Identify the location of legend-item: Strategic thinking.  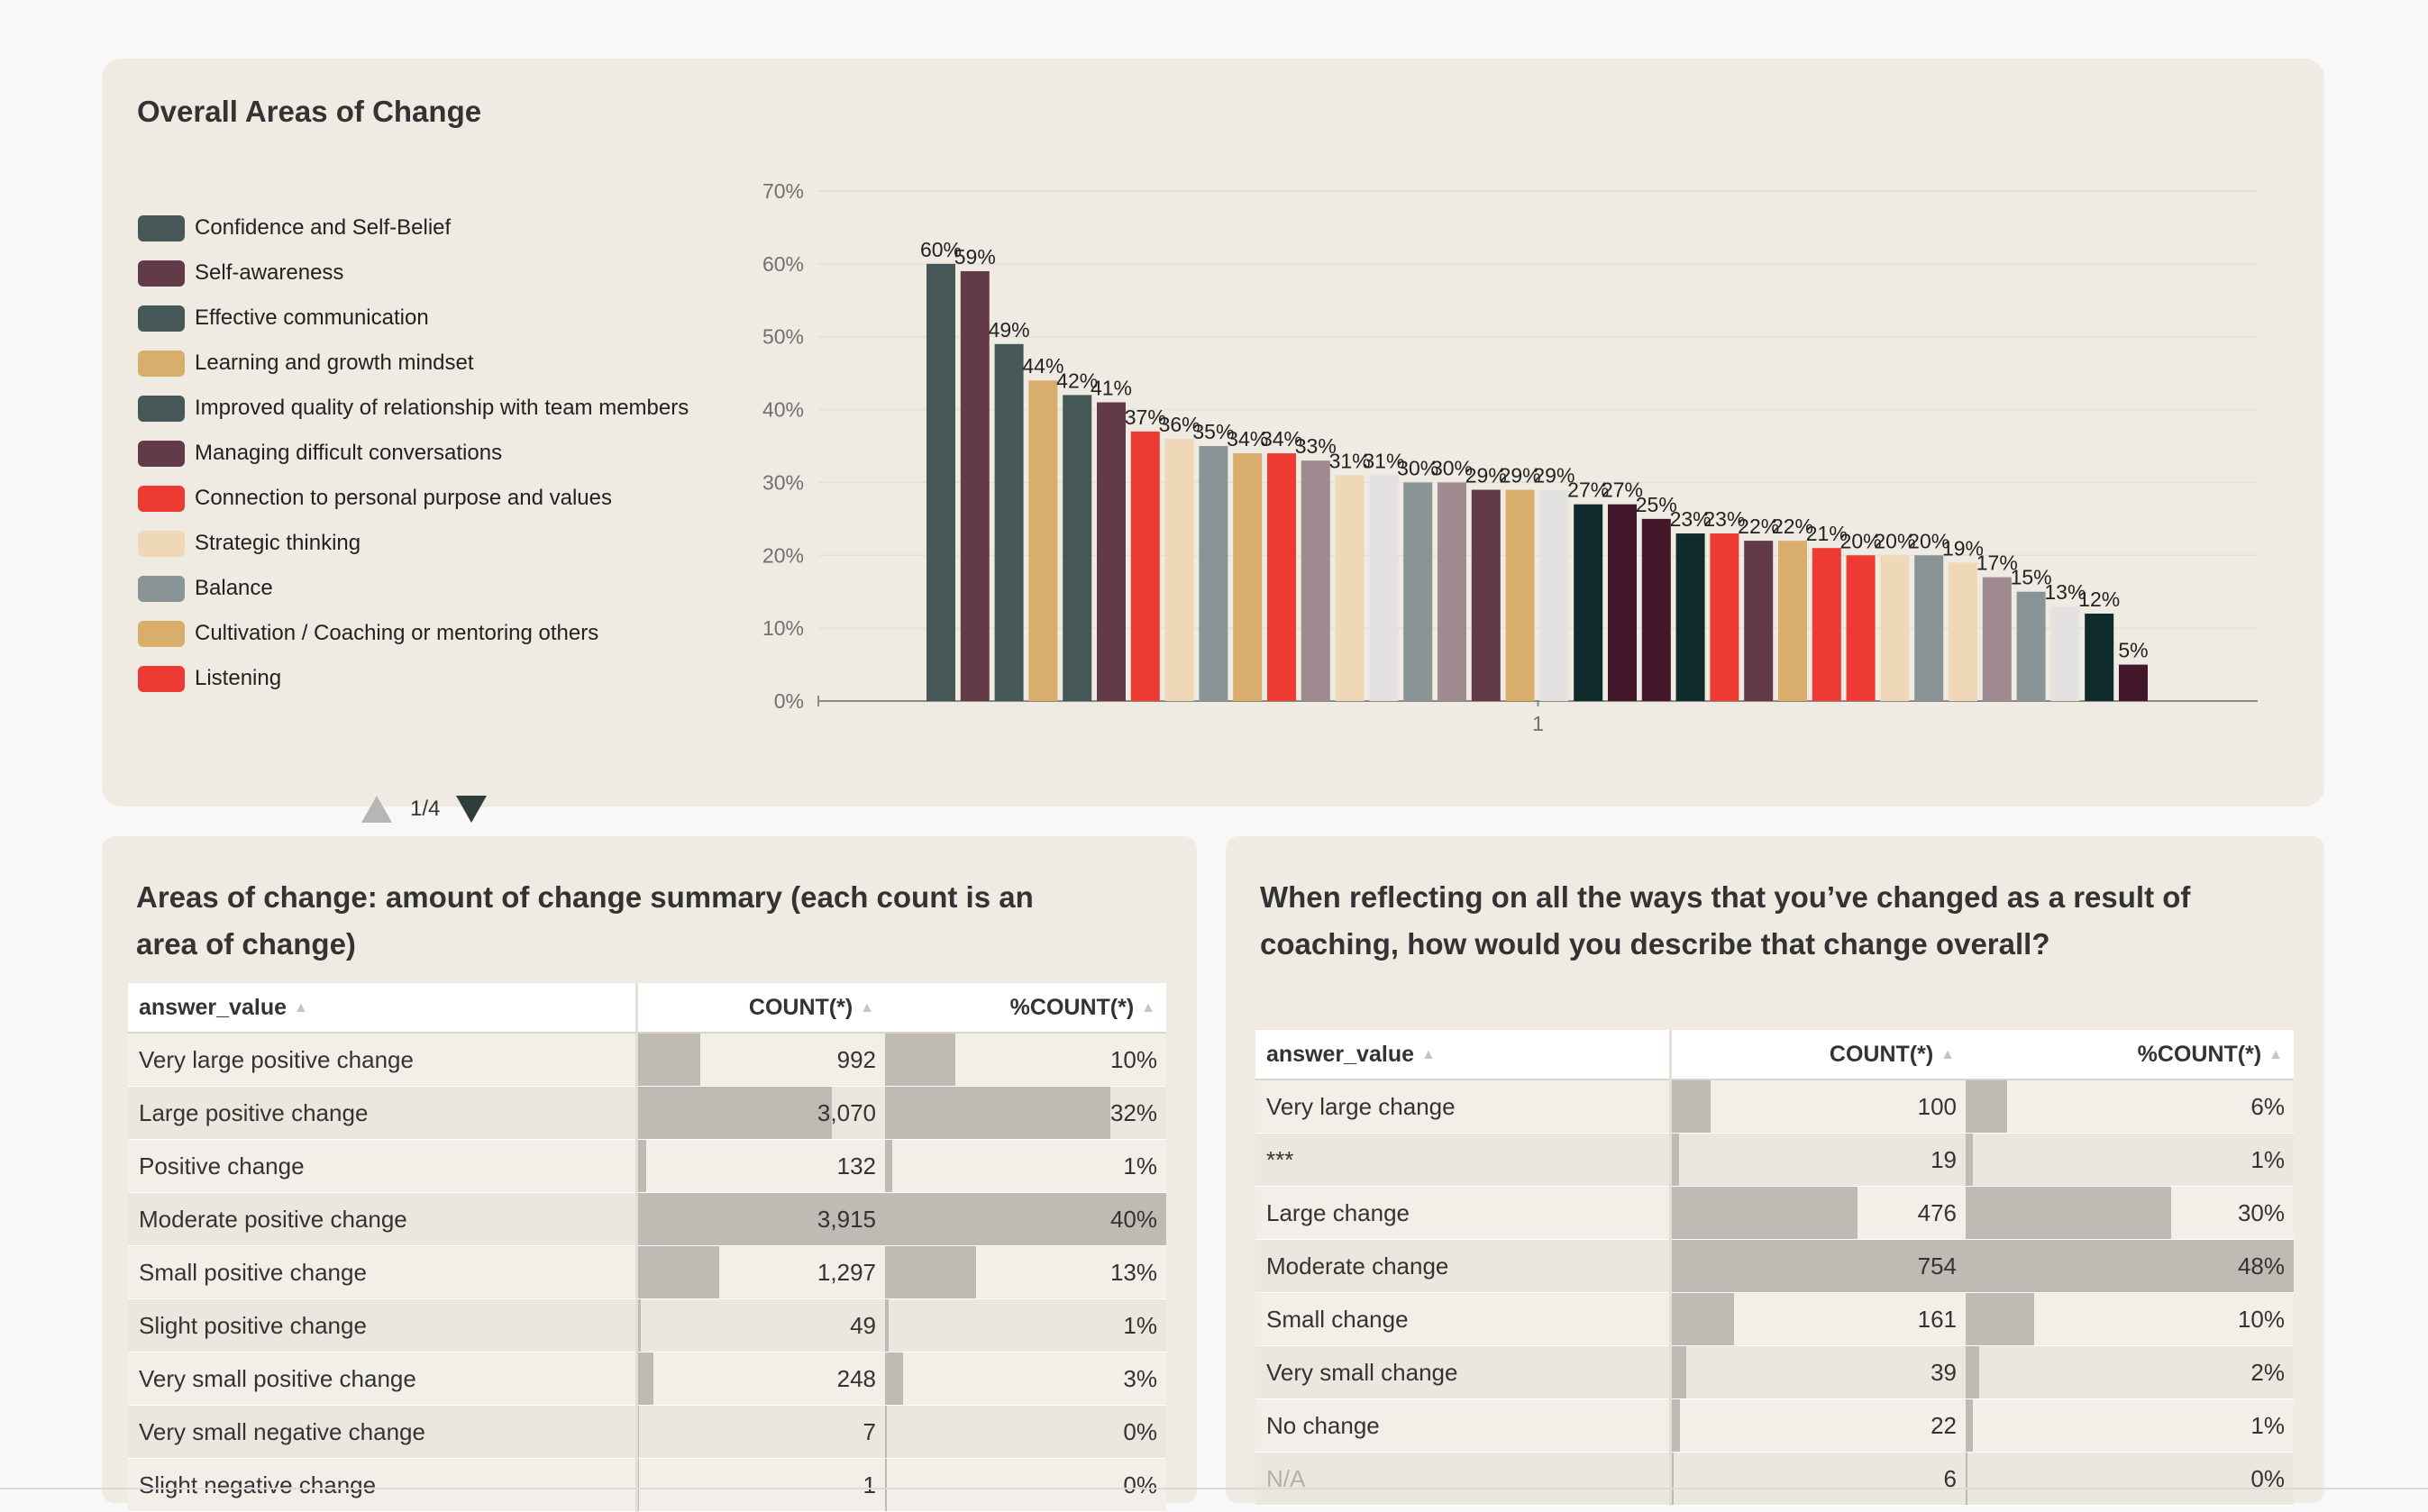
(250, 543).